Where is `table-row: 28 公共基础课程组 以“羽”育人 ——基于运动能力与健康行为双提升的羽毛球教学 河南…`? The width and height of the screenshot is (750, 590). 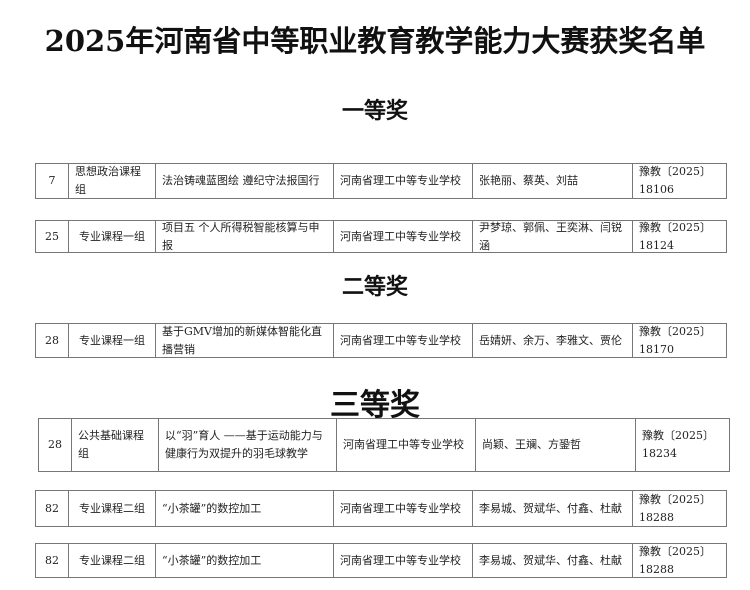 table-row: 28 公共基础课程组 以“羽”育人 ——基于运动能力与健康行为双提升的羽毛球教学 河南… is located at coordinates (384, 445).